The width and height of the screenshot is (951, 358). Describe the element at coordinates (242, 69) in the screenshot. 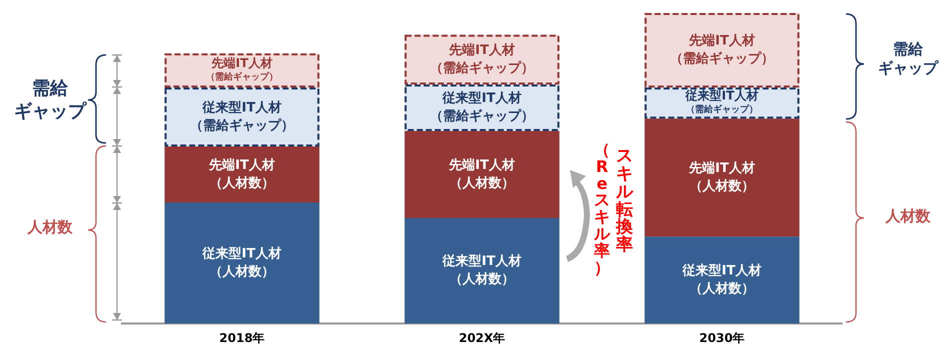

I see `series-label: 先端IT人材（需給ギャップ）` at that location.